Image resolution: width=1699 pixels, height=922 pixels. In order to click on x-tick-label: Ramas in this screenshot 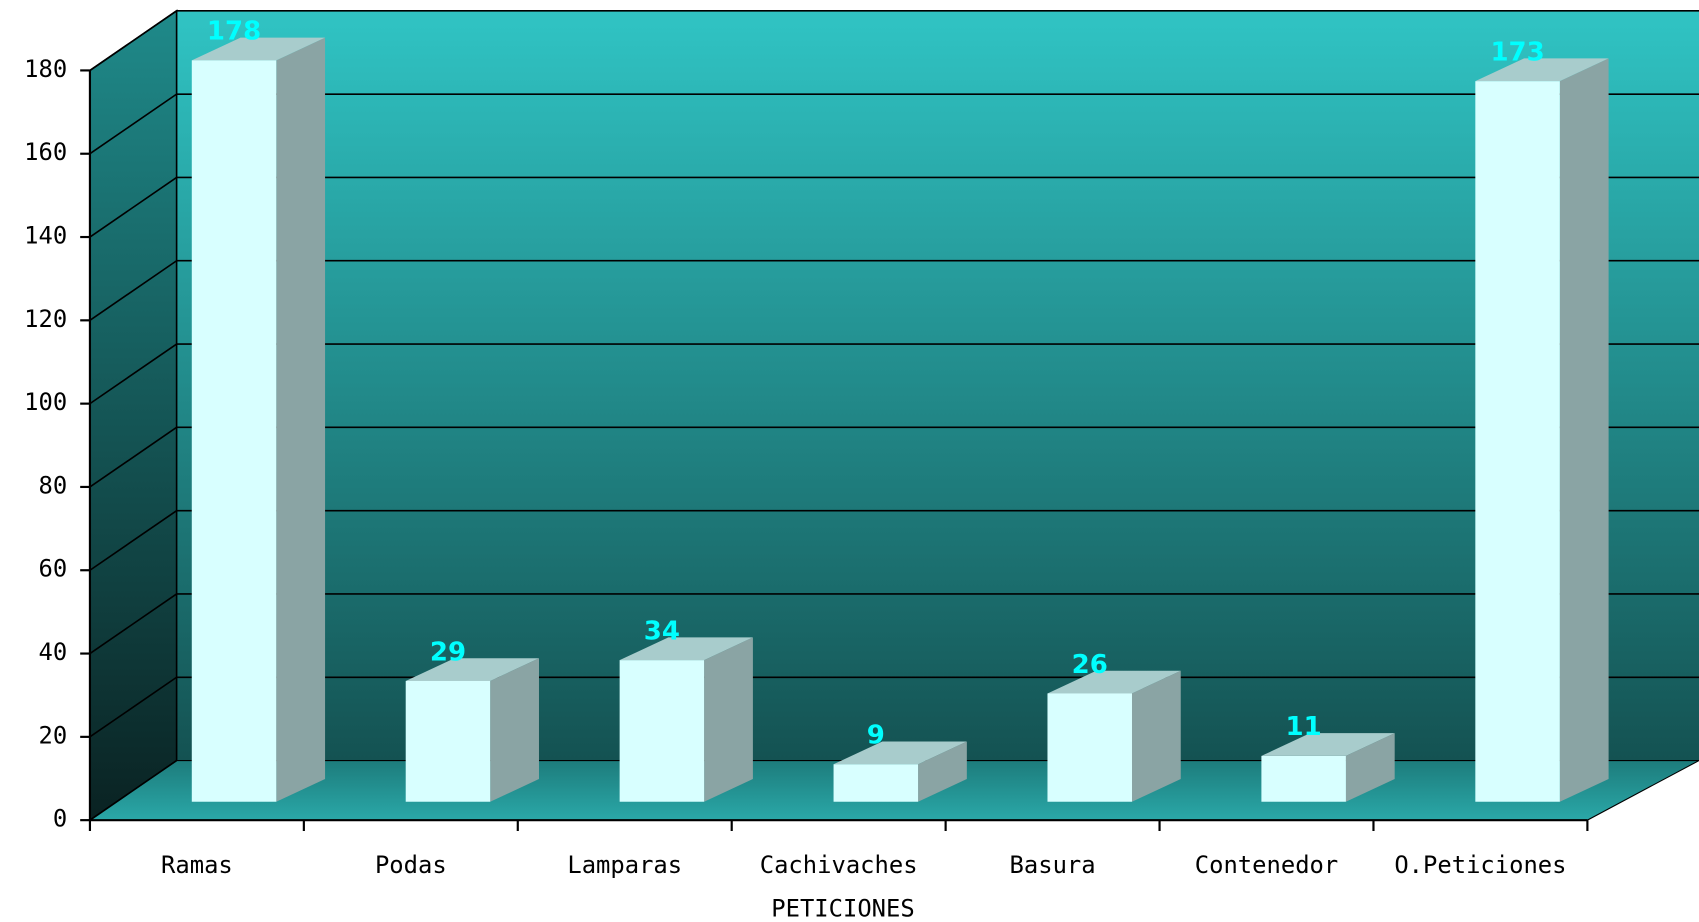, I will do `click(197, 865)`.